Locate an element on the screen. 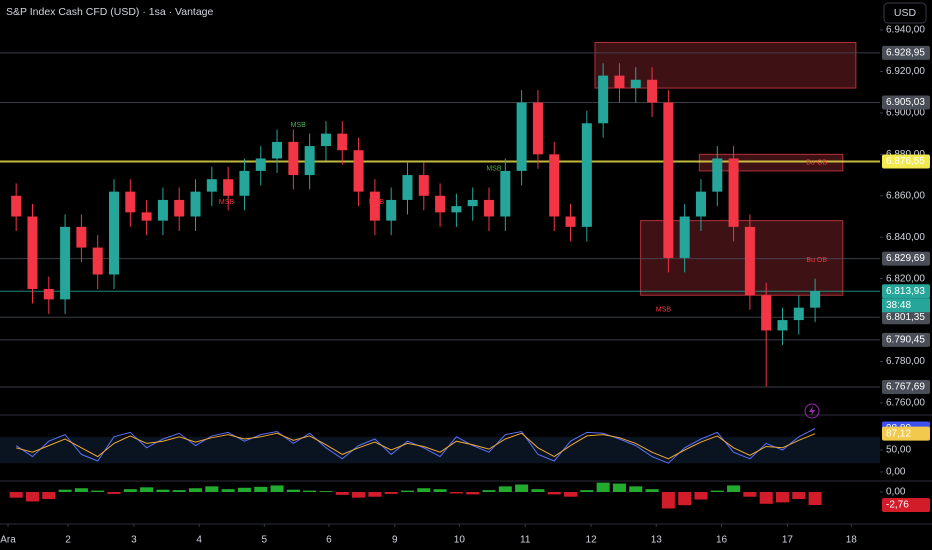  price-label: 6.813,93 is located at coordinates (905, 291).